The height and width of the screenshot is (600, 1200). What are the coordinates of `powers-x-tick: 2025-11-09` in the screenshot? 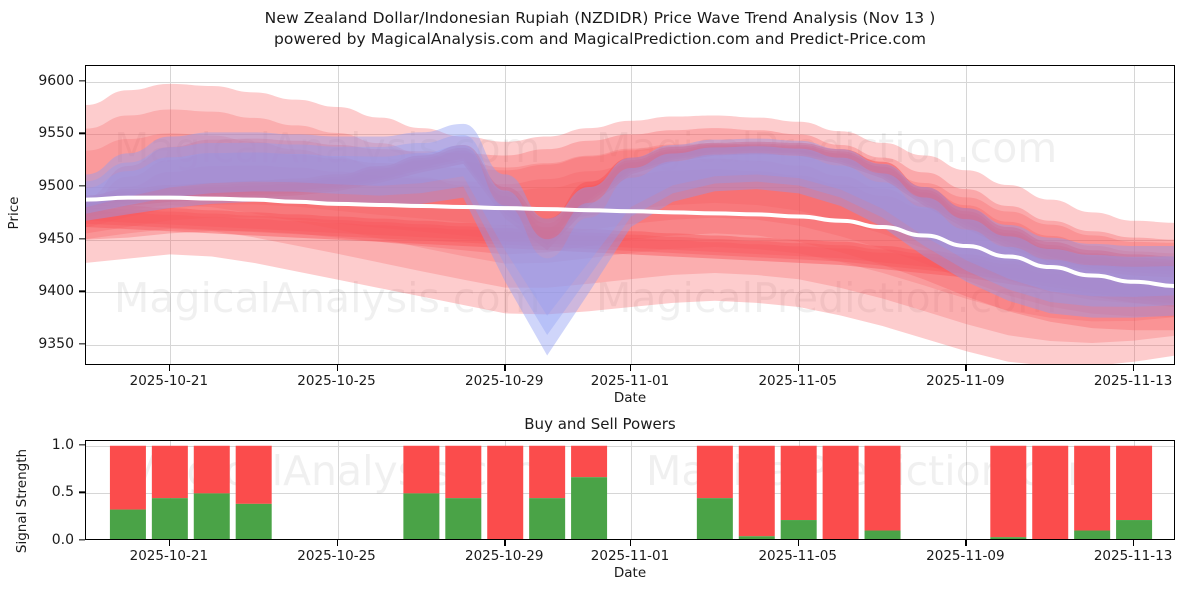 It's located at (965, 556).